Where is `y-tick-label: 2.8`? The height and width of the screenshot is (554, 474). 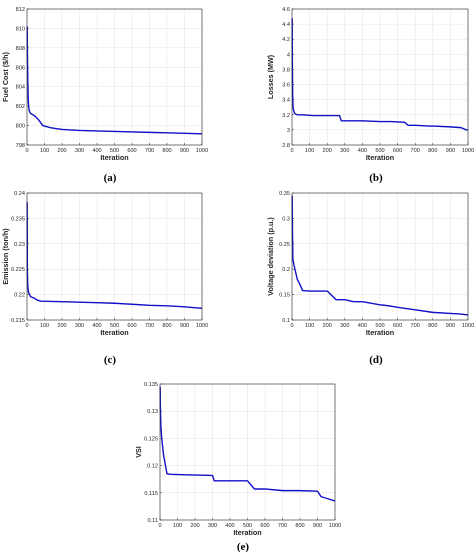 y-tick-label: 2.8 is located at coordinates (286, 146).